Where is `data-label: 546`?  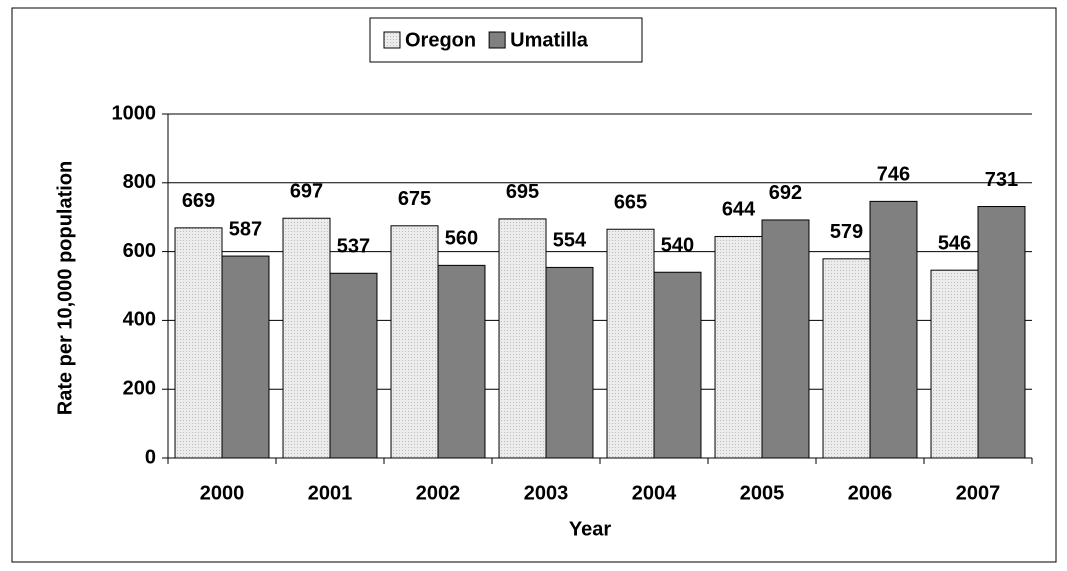
data-label: 546 is located at coordinates (954, 243).